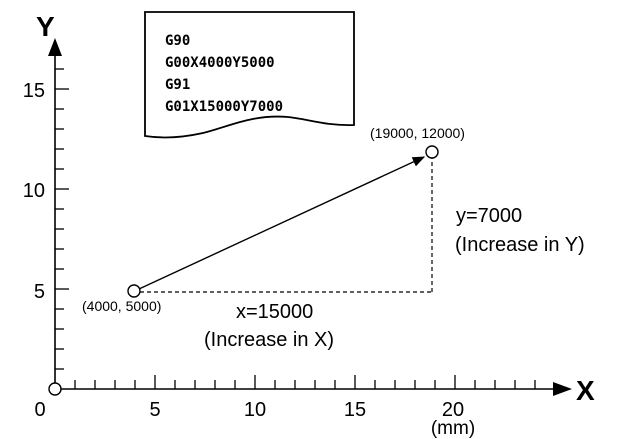 The image size is (617, 439). Describe the element at coordinates (55, 47) in the screenshot. I see `y-axis-arrow-icon` at that location.